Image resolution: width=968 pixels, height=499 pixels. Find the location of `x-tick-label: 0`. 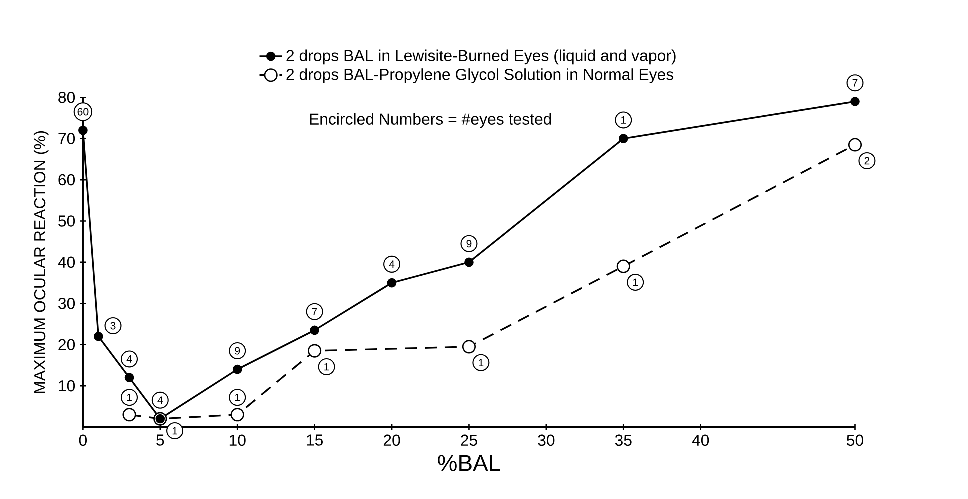

x-tick-label: 0 is located at coordinates (83, 440).